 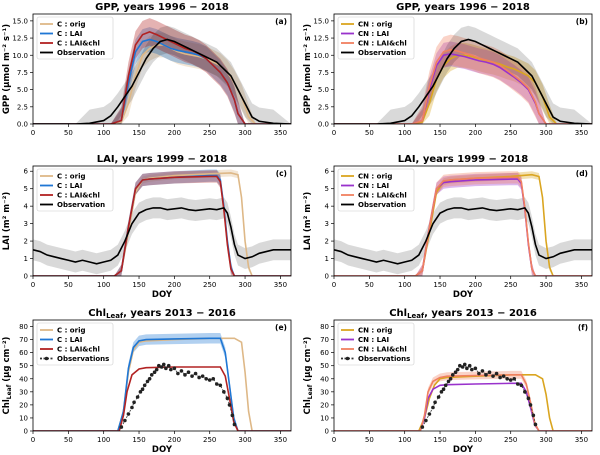 What do you see at coordinates (23, 353) in the screenshot?
I see `y-tick-label: 60` at bounding box center [23, 353].